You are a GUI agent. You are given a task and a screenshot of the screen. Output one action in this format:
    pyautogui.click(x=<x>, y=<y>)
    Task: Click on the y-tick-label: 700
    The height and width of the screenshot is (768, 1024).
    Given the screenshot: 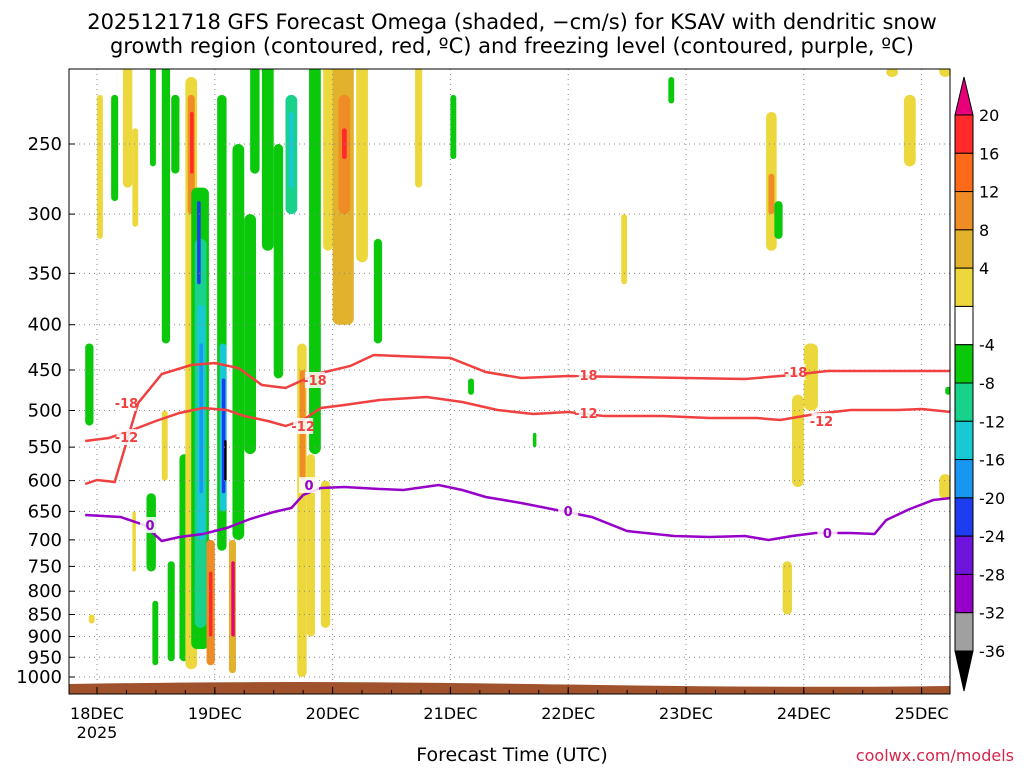 What is the action you would take?
    pyautogui.click(x=45, y=540)
    